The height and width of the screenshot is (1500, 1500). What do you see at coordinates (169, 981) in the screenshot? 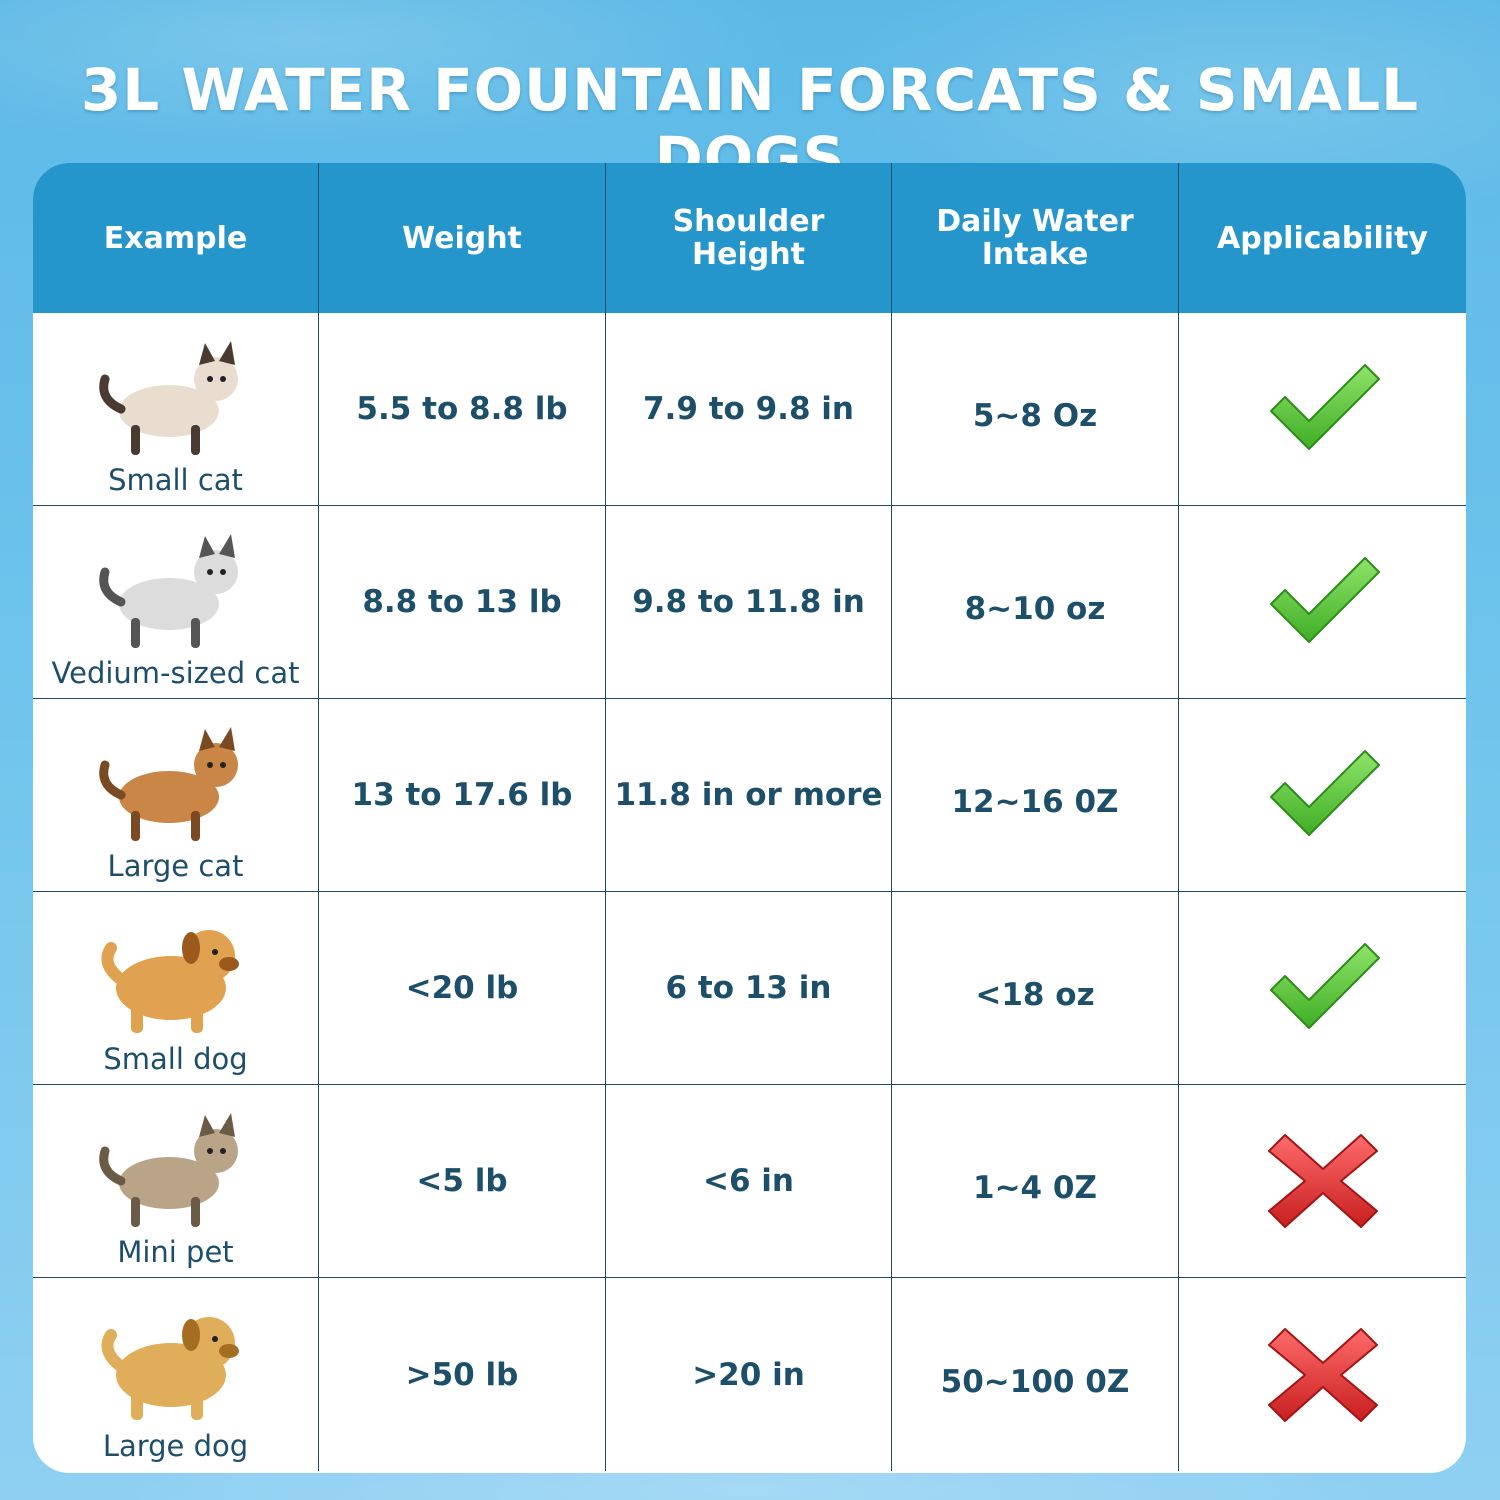
I see `pomeranian-dog-image` at bounding box center [169, 981].